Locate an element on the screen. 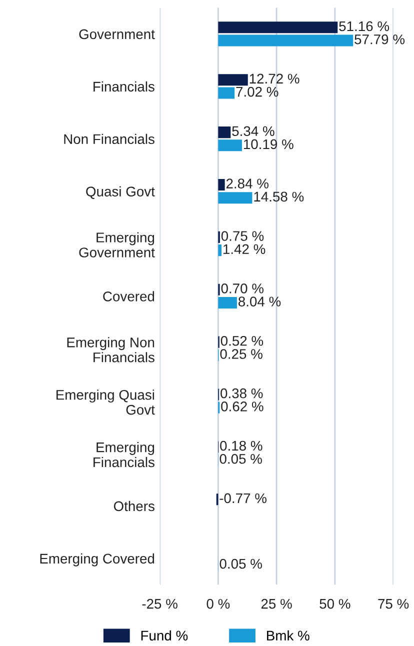  data-label: 0.38 % is located at coordinates (241, 393).